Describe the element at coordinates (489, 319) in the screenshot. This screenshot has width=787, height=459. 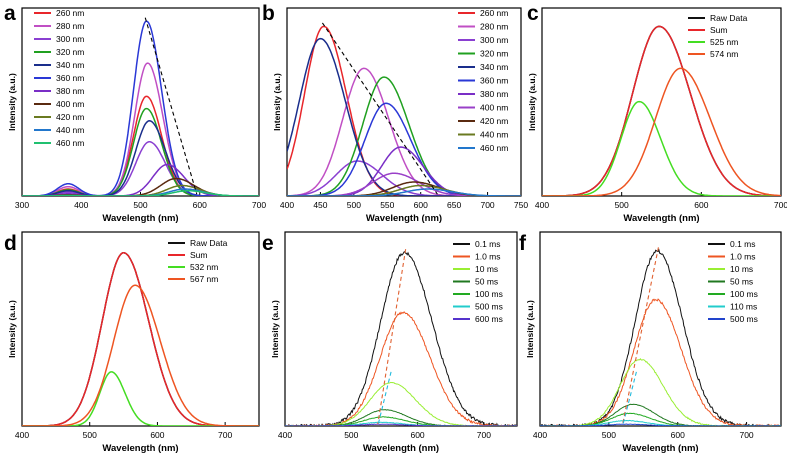
I see `legend-label: 600 ms` at that location.